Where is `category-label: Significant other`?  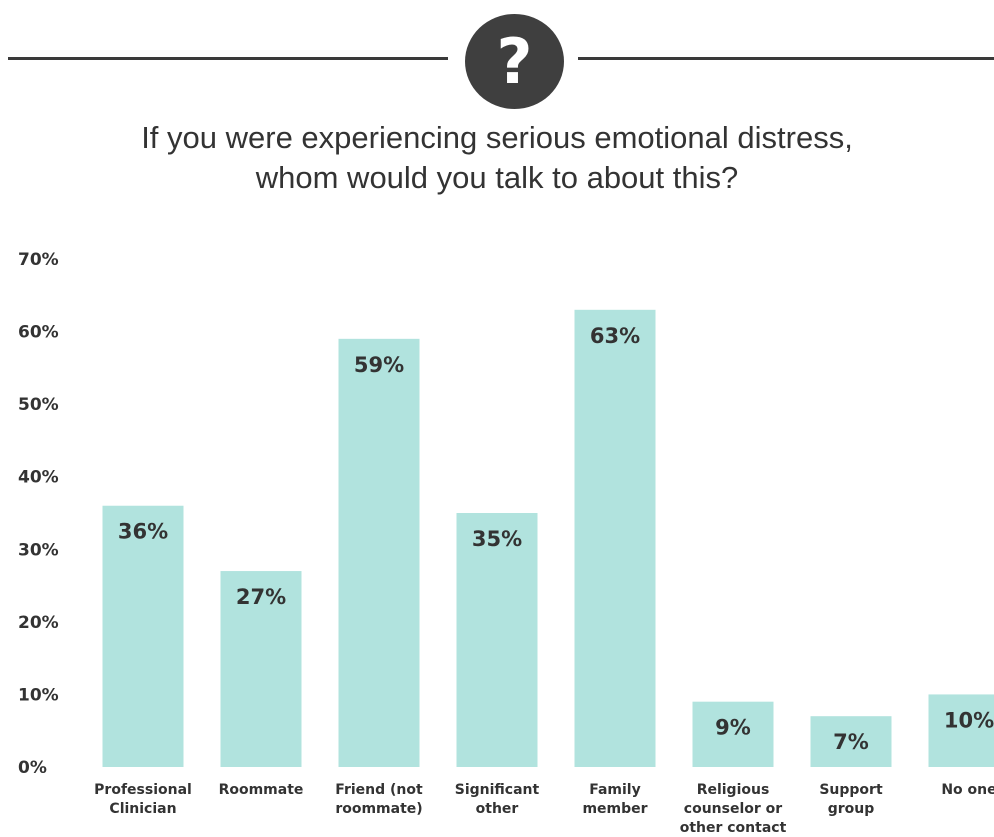
category-label: Significant other is located at coordinates (497, 799).